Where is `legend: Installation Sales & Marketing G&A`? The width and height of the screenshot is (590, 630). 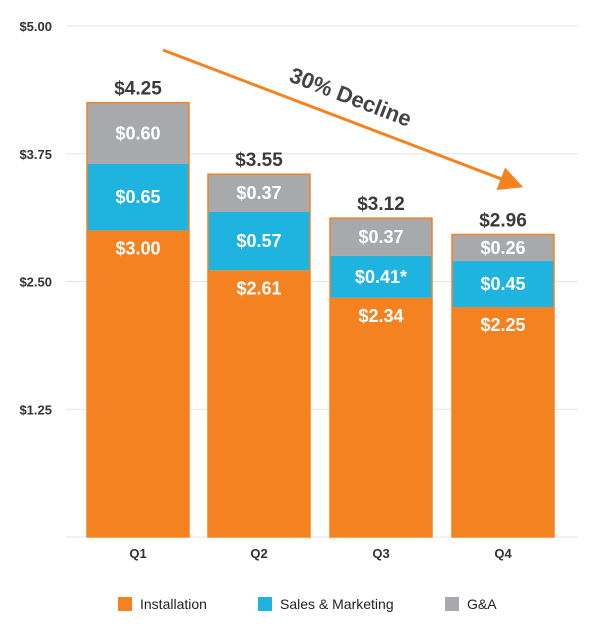 legend: Installation Sales & Marketing G&A is located at coordinates (307, 604).